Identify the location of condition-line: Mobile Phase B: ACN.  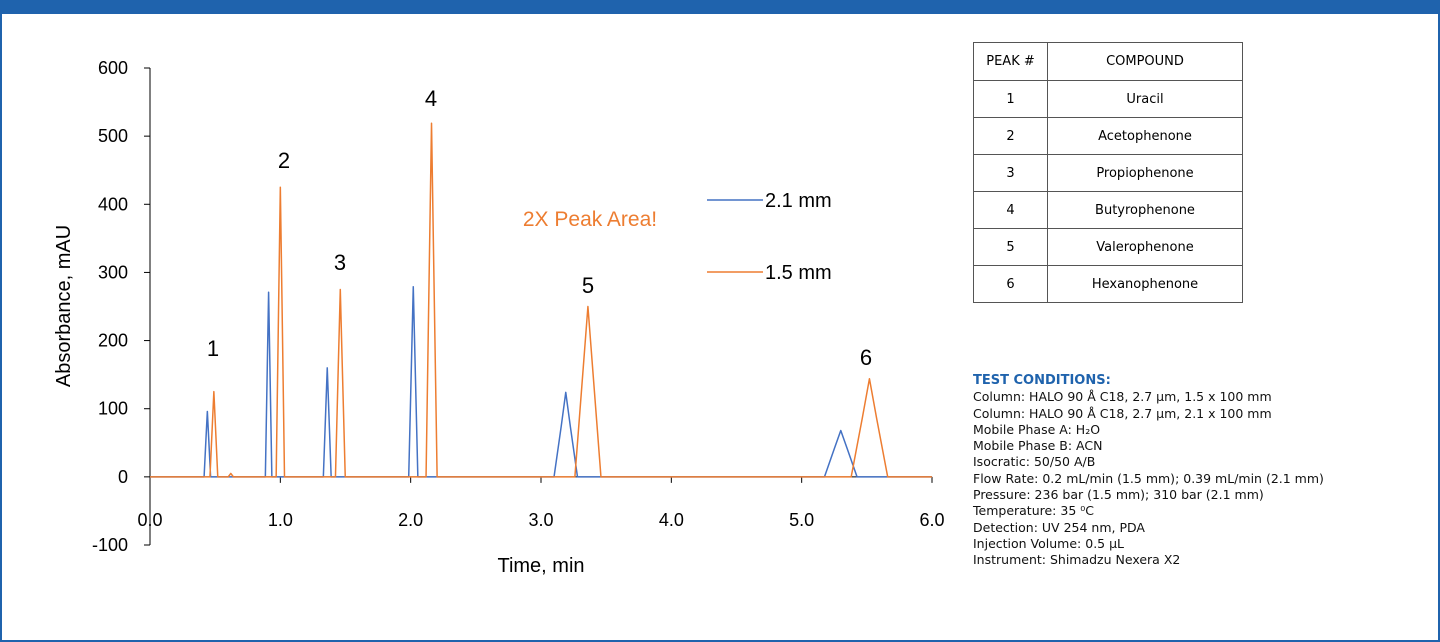
(1038, 446).